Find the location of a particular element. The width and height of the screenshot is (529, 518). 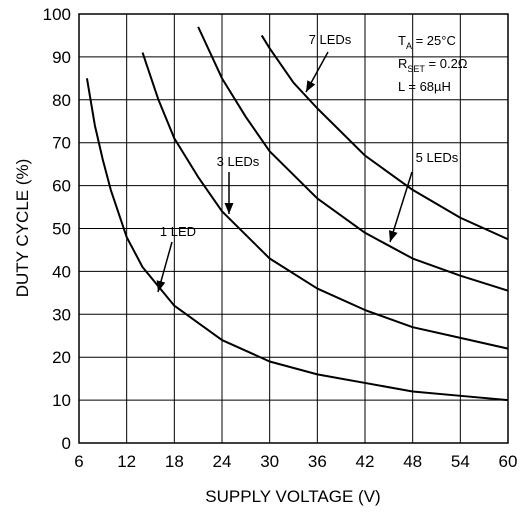

y-tick-label: 0 is located at coordinates (66, 443).